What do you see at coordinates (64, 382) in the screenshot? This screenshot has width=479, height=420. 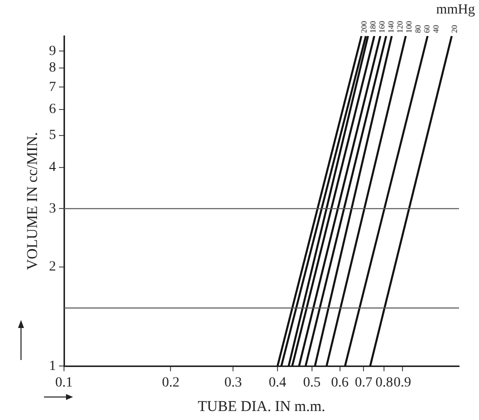 I see `x-tick-label: 0.1` at bounding box center [64, 382].